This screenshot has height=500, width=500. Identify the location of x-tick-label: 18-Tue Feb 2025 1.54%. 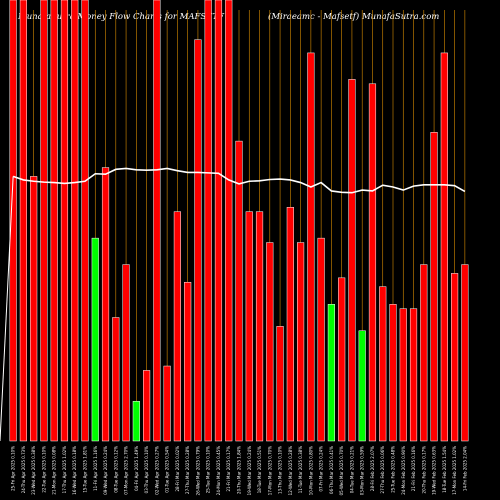
(444, 469).